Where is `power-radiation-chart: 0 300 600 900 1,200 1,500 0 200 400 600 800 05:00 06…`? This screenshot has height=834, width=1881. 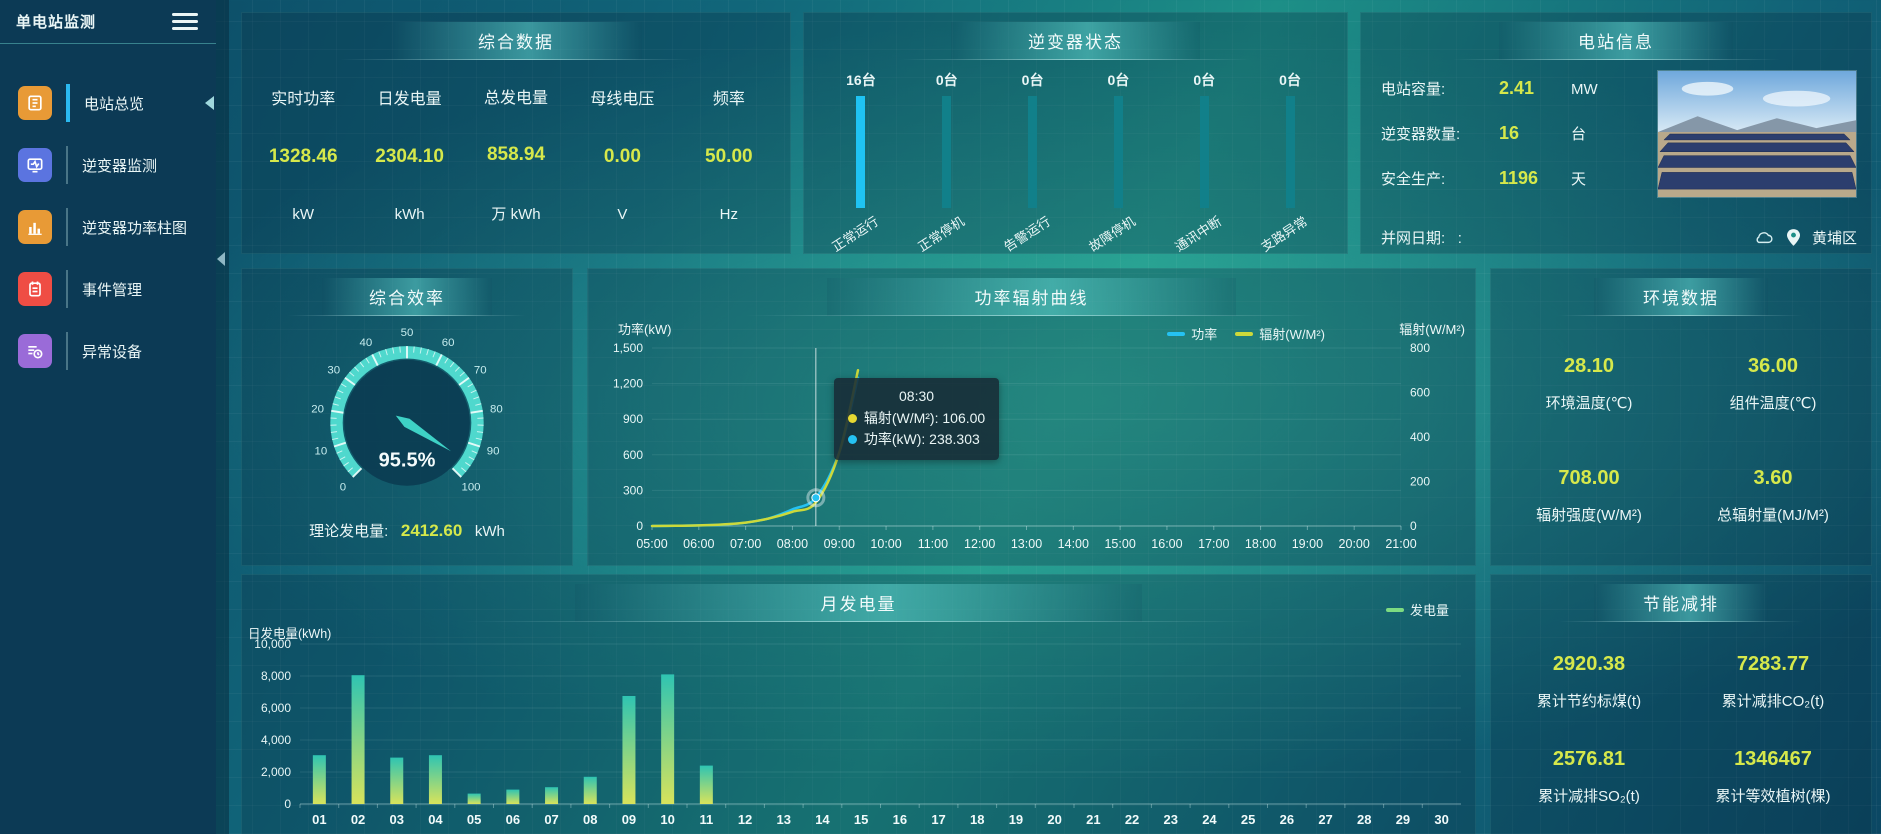
power-radiation-chart: 0 300 600 900 1,200 1,500 0 200 400 600 800 05:00 06… is located at coordinates (1028, 440).